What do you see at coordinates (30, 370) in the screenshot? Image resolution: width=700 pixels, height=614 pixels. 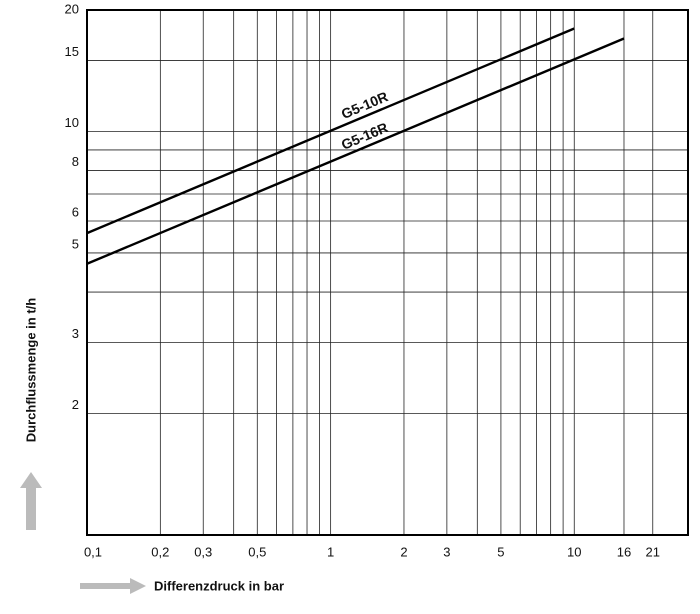 I see `y-axis-title: Durchflussmenge in t/h` at bounding box center [30, 370].